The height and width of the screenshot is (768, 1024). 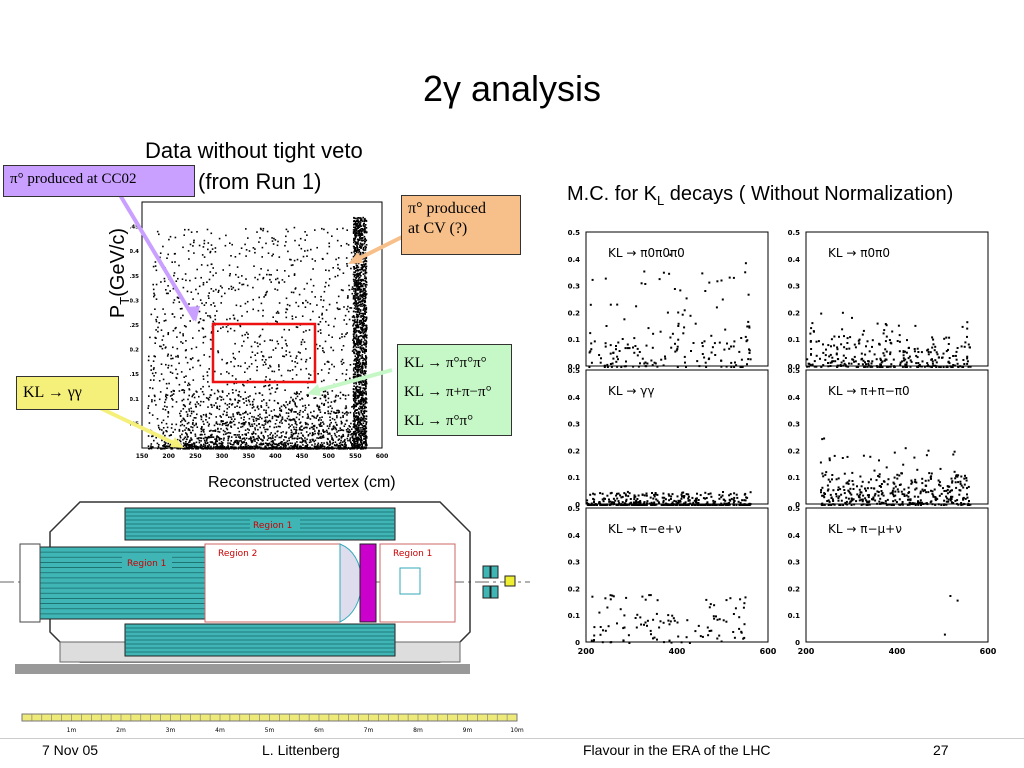 What do you see at coordinates (134, 277) in the screenshot?
I see `y-tick-label: 0.35` at bounding box center [134, 277].